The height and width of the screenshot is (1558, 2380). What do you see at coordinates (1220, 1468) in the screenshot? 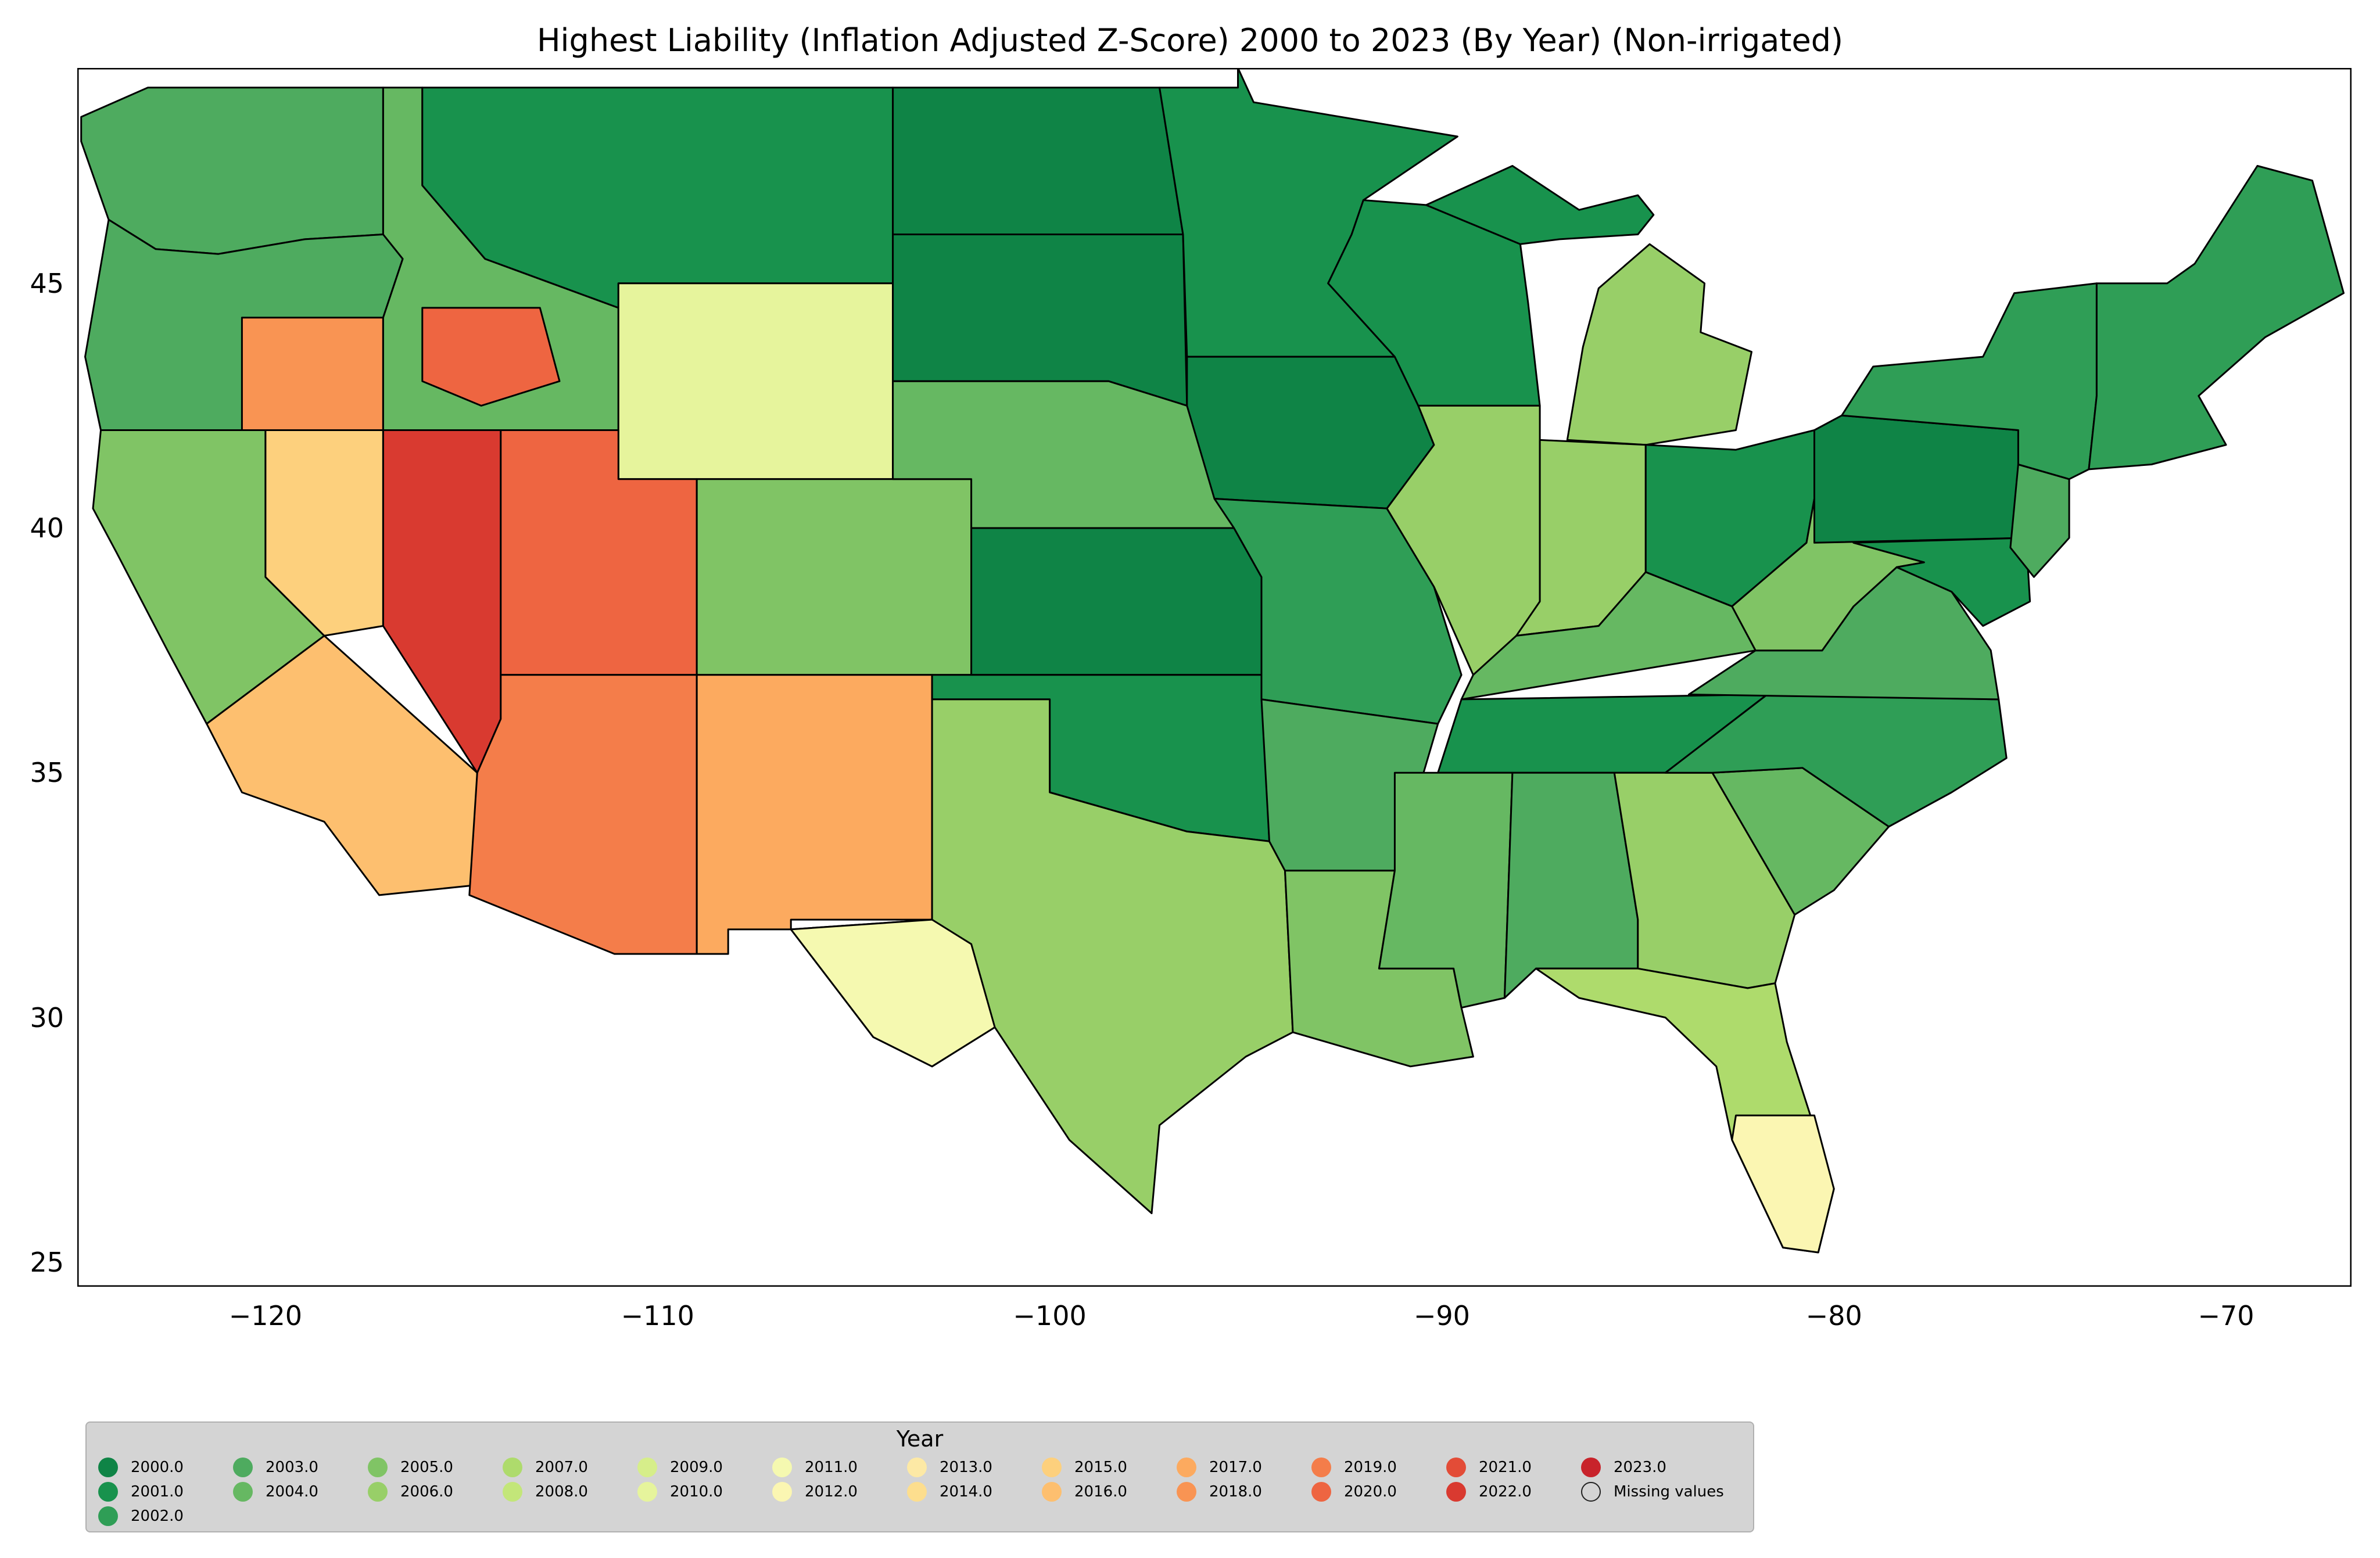
I see `legend-item: 2017.0` at bounding box center [1220, 1468].